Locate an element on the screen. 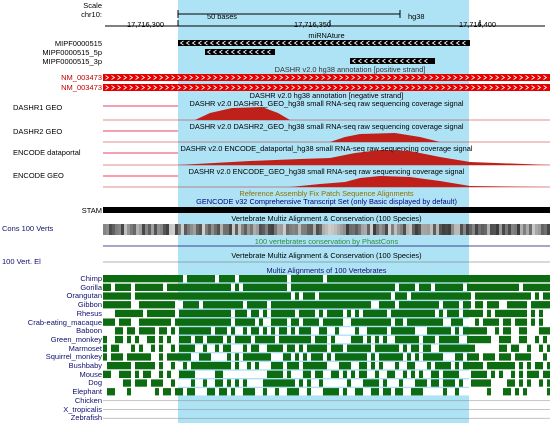 This screenshot has height=423, width=550. position-ruler is located at coordinates (325, 23).